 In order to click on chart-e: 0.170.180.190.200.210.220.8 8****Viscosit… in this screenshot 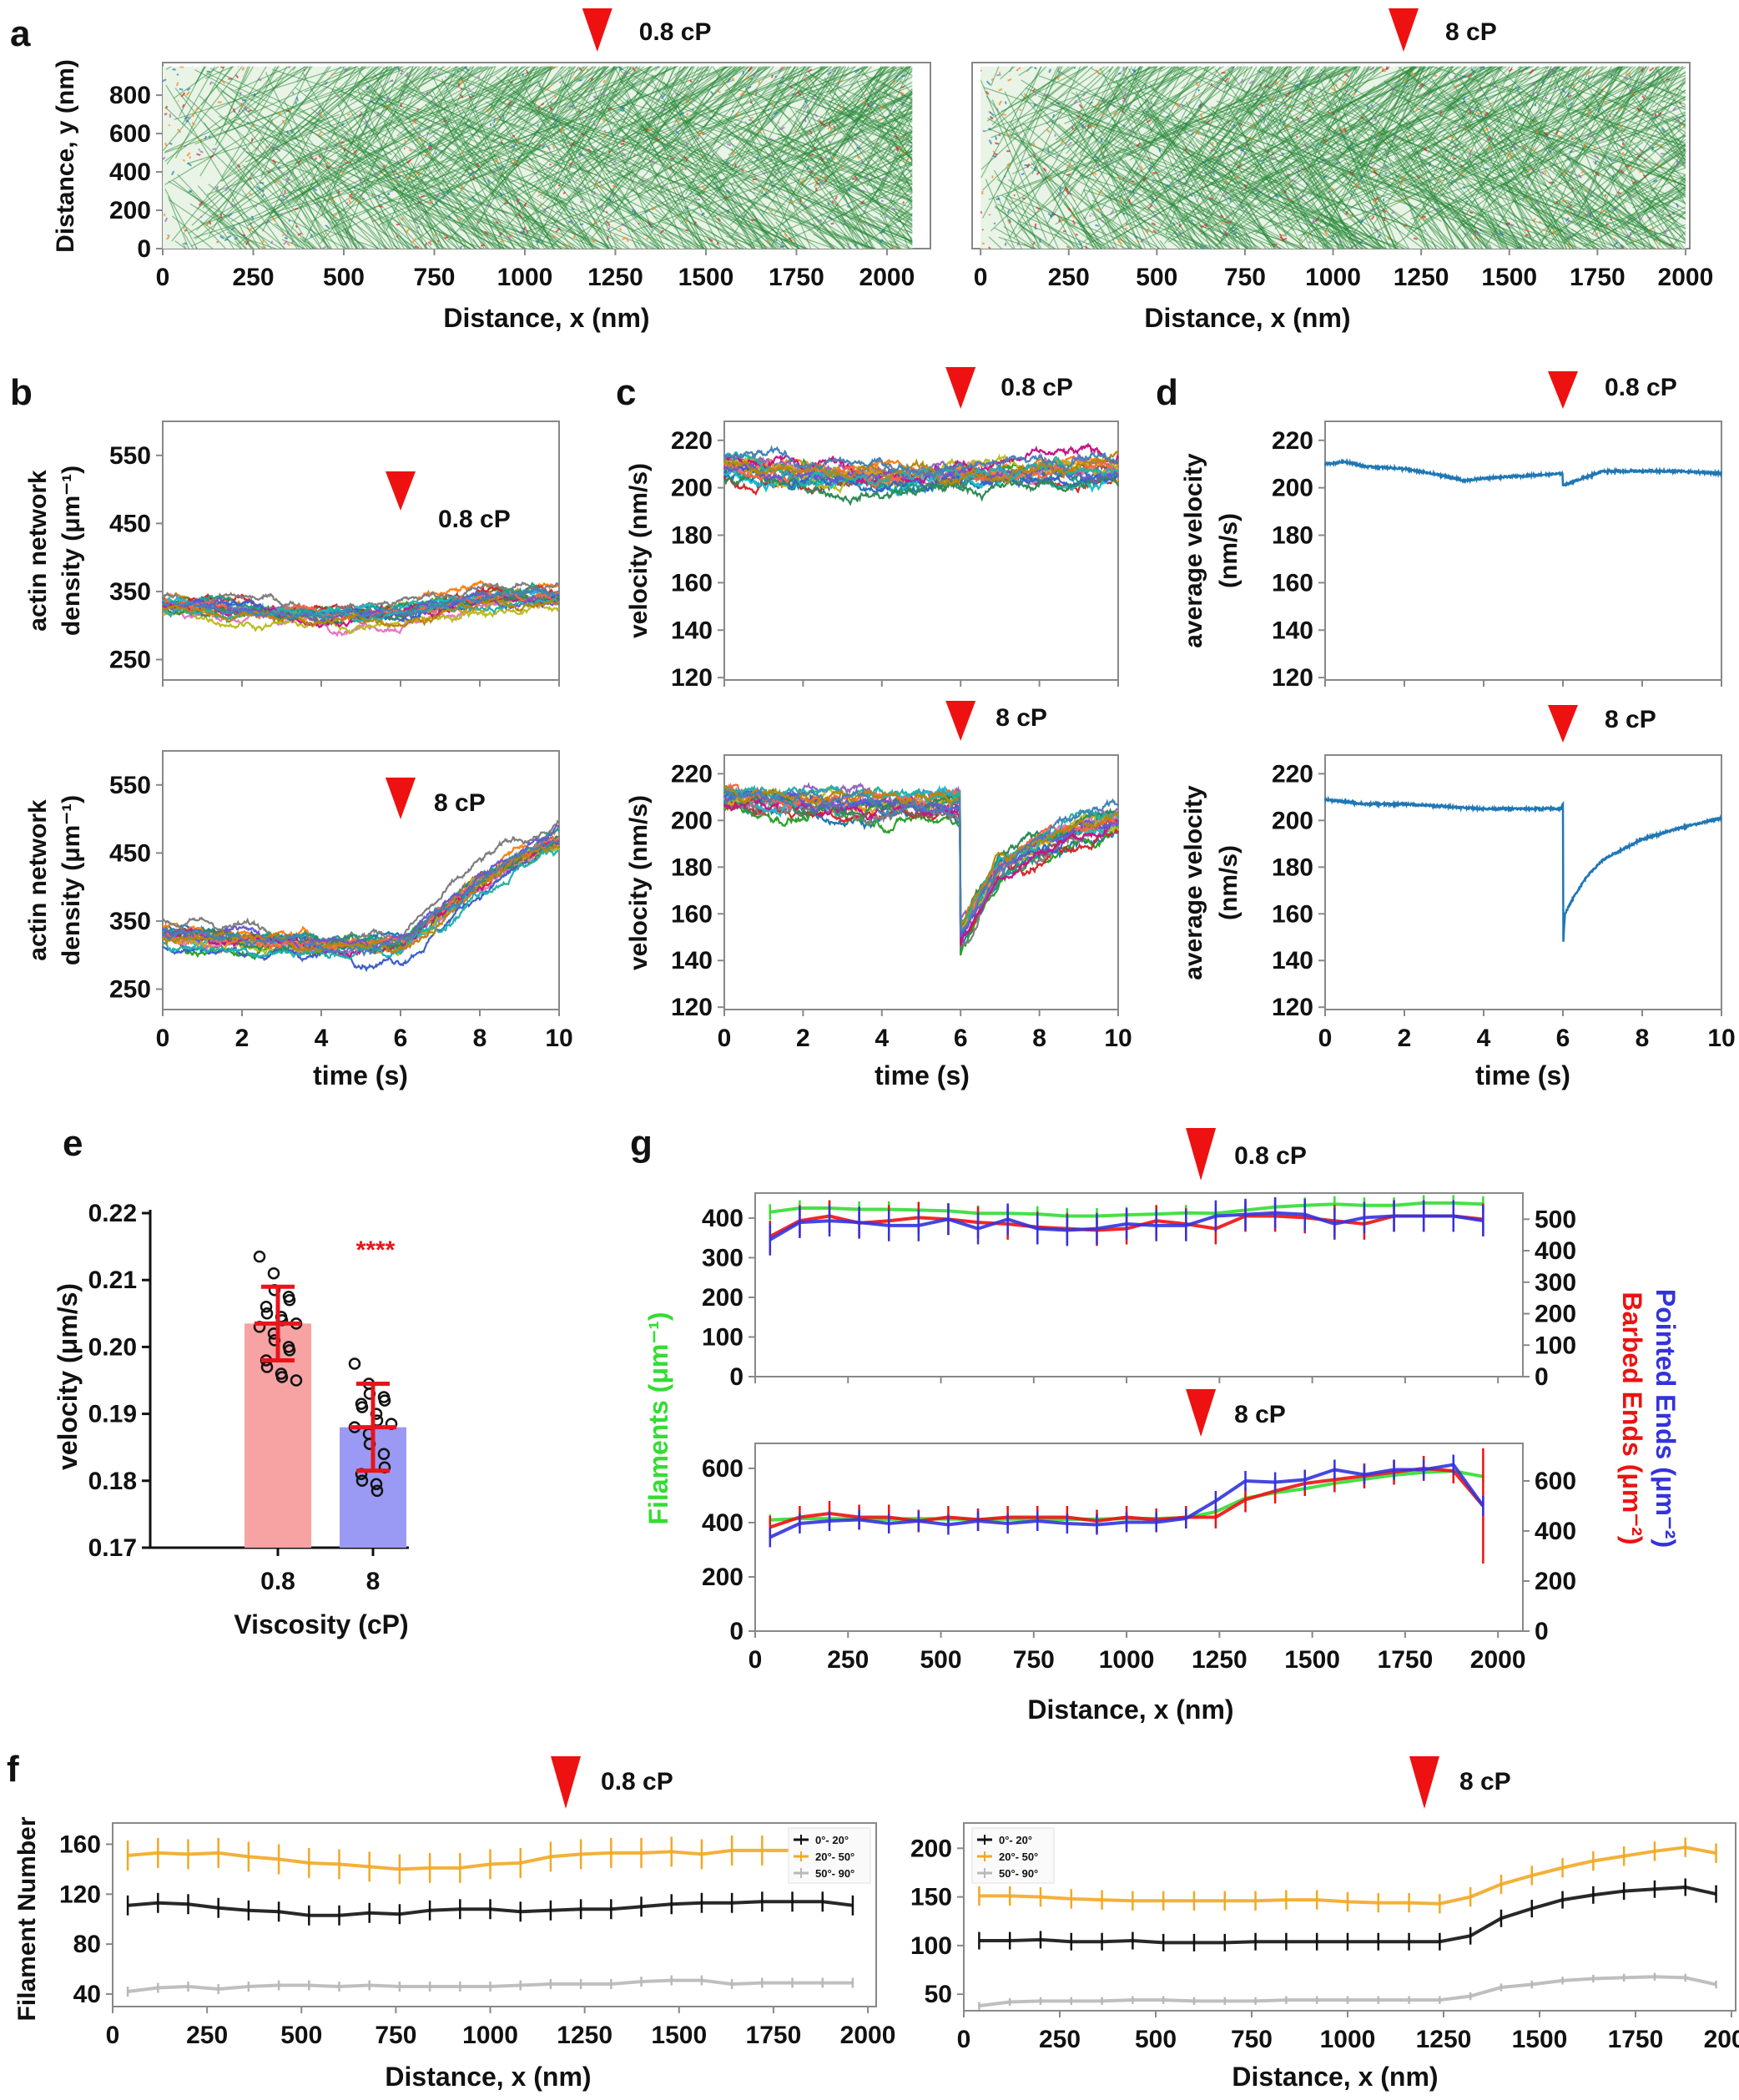, I will do `click(231, 1381)`.